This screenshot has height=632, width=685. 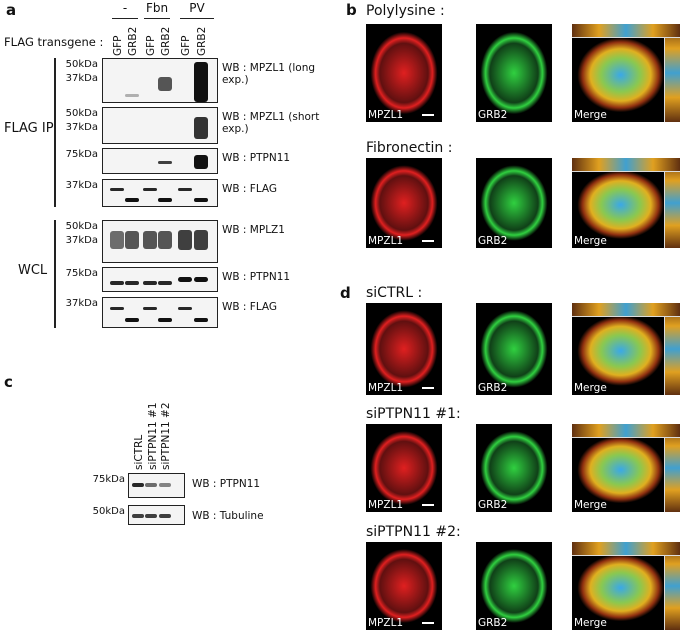 I want to click on row-title: siCTRL :, so click(x=394, y=293).